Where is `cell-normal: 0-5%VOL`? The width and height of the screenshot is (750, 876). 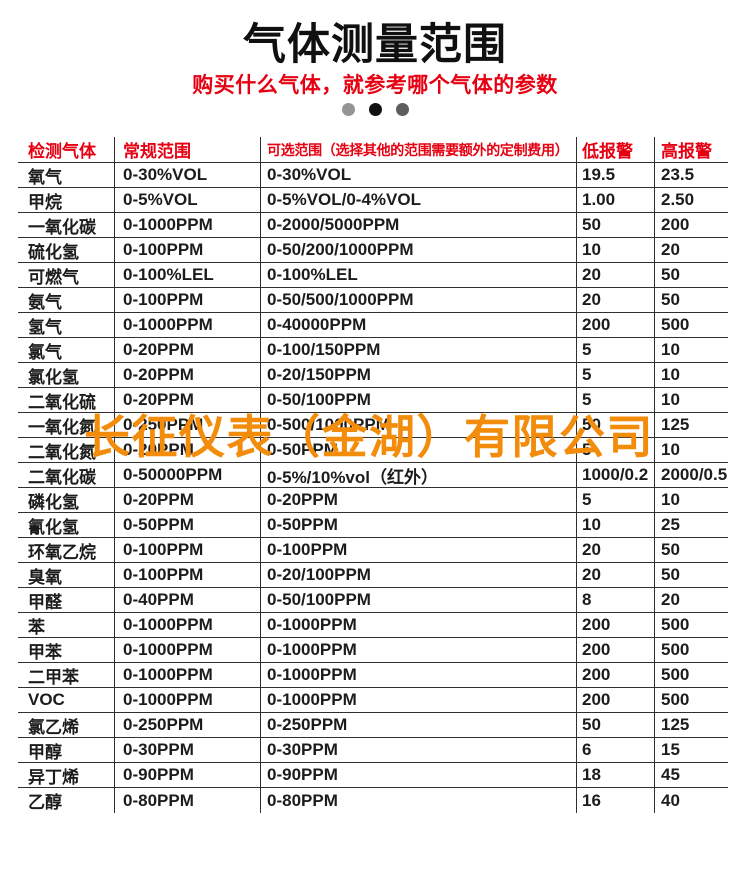
cell-normal: 0-5%VOL is located at coordinates (188, 200).